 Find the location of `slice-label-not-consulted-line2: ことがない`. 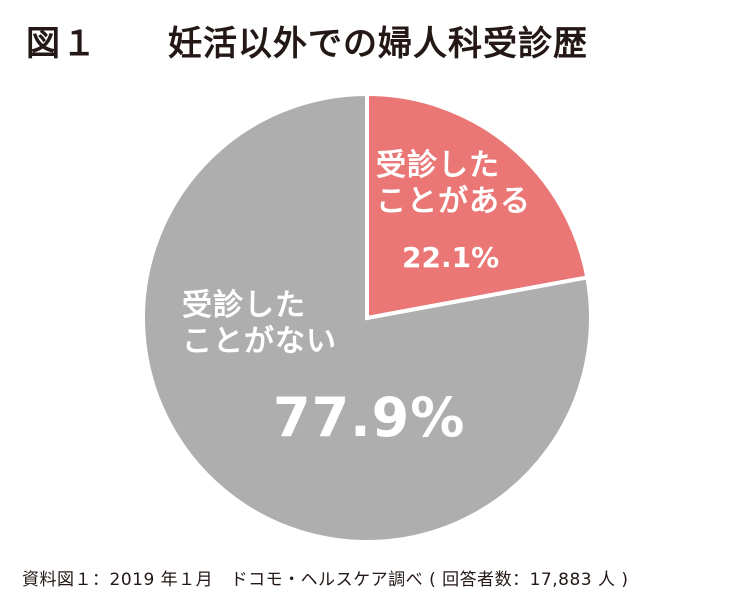

slice-label-not-consulted-line2: ことがない is located at coordinates (259, 341).